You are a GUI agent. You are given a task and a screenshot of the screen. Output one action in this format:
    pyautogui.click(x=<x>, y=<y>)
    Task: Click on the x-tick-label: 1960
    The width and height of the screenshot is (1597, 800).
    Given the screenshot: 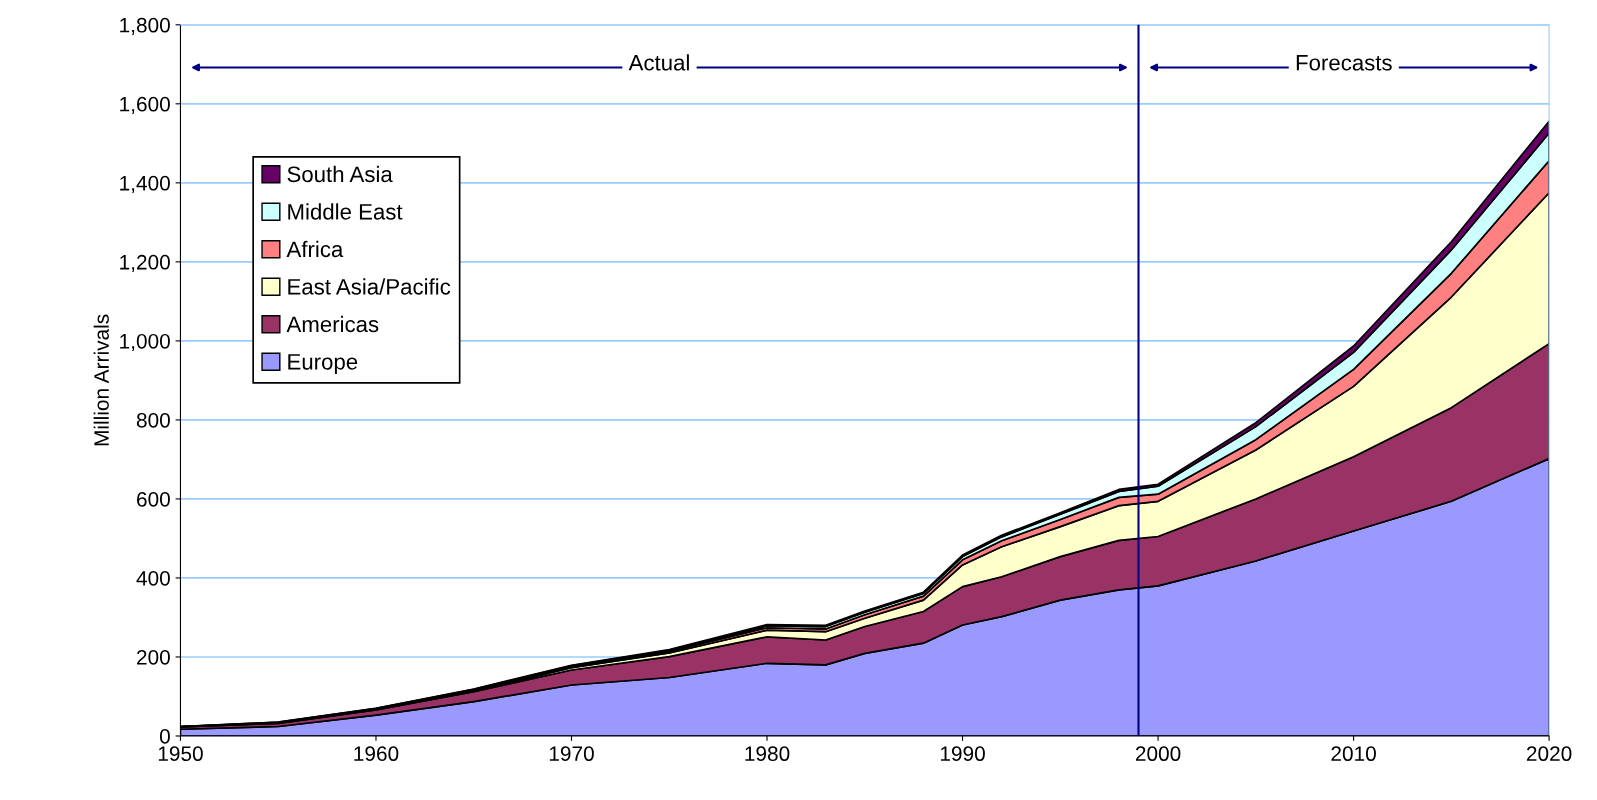 What is the action you would take?
    pyautogui.click(x=376, y=754)
    